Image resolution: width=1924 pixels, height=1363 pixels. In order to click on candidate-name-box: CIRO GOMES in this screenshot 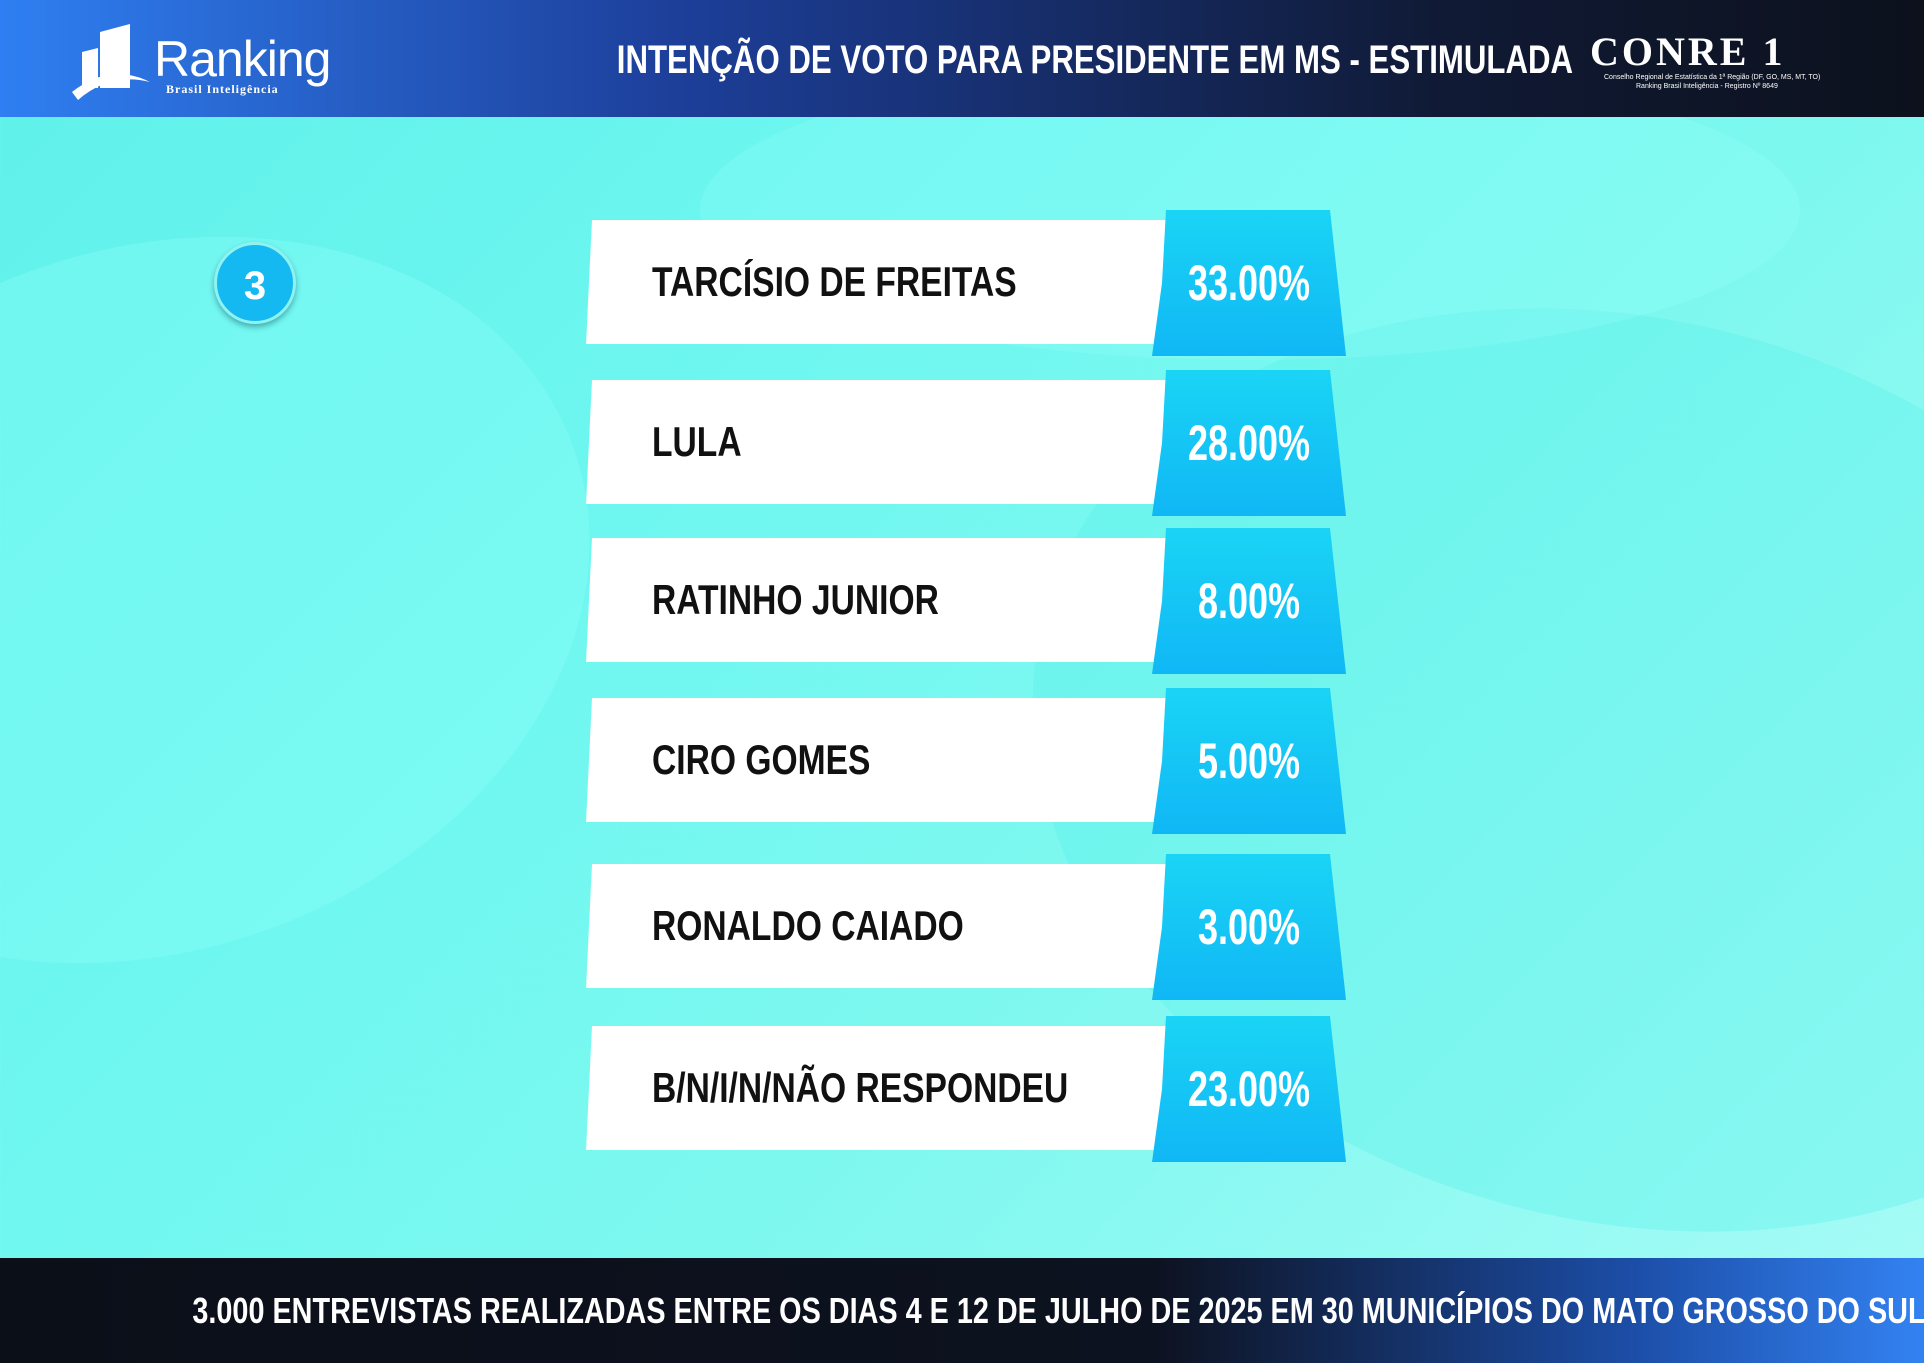, I will do `click(878, 760)`.